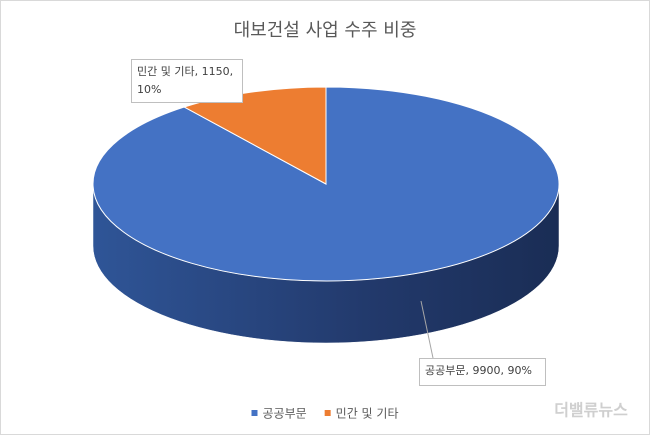 Image resolution: width=650 pixels, height=435 pixels. I want to click on legend-label: 민간 및 기타, so click(367, 414).